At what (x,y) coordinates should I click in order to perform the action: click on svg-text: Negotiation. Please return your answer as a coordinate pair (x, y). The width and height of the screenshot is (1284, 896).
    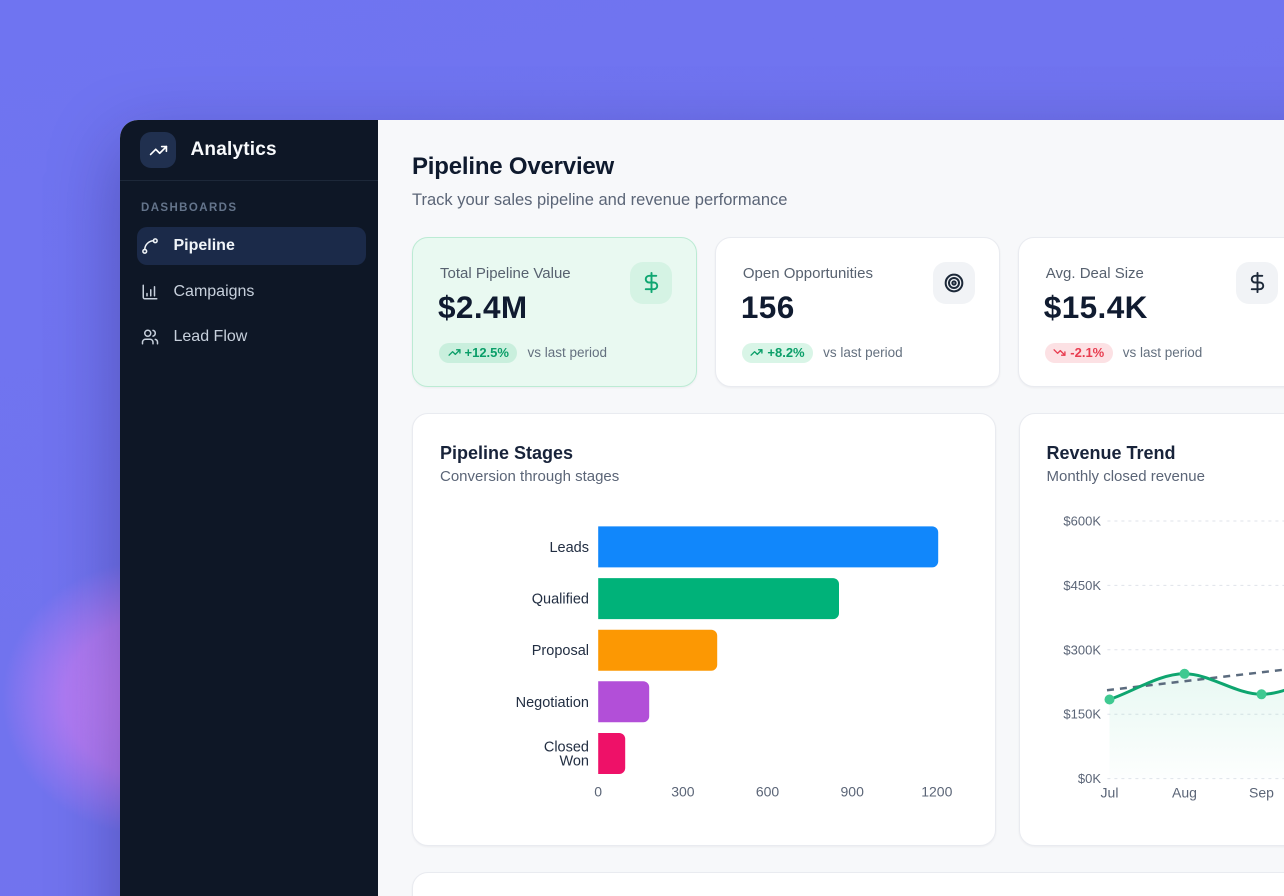
    Looking at the image, I should click on (552, 703).